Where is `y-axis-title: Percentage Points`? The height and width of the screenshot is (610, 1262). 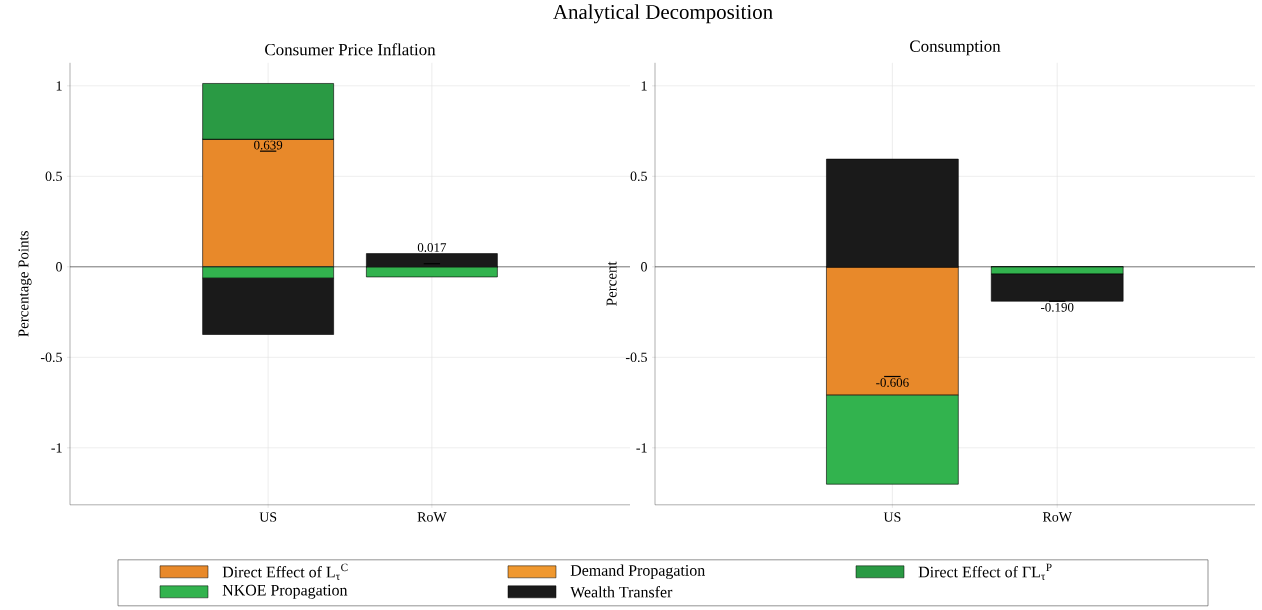 y-axis-title: Percentage Points is located at coordinates (25, 284).